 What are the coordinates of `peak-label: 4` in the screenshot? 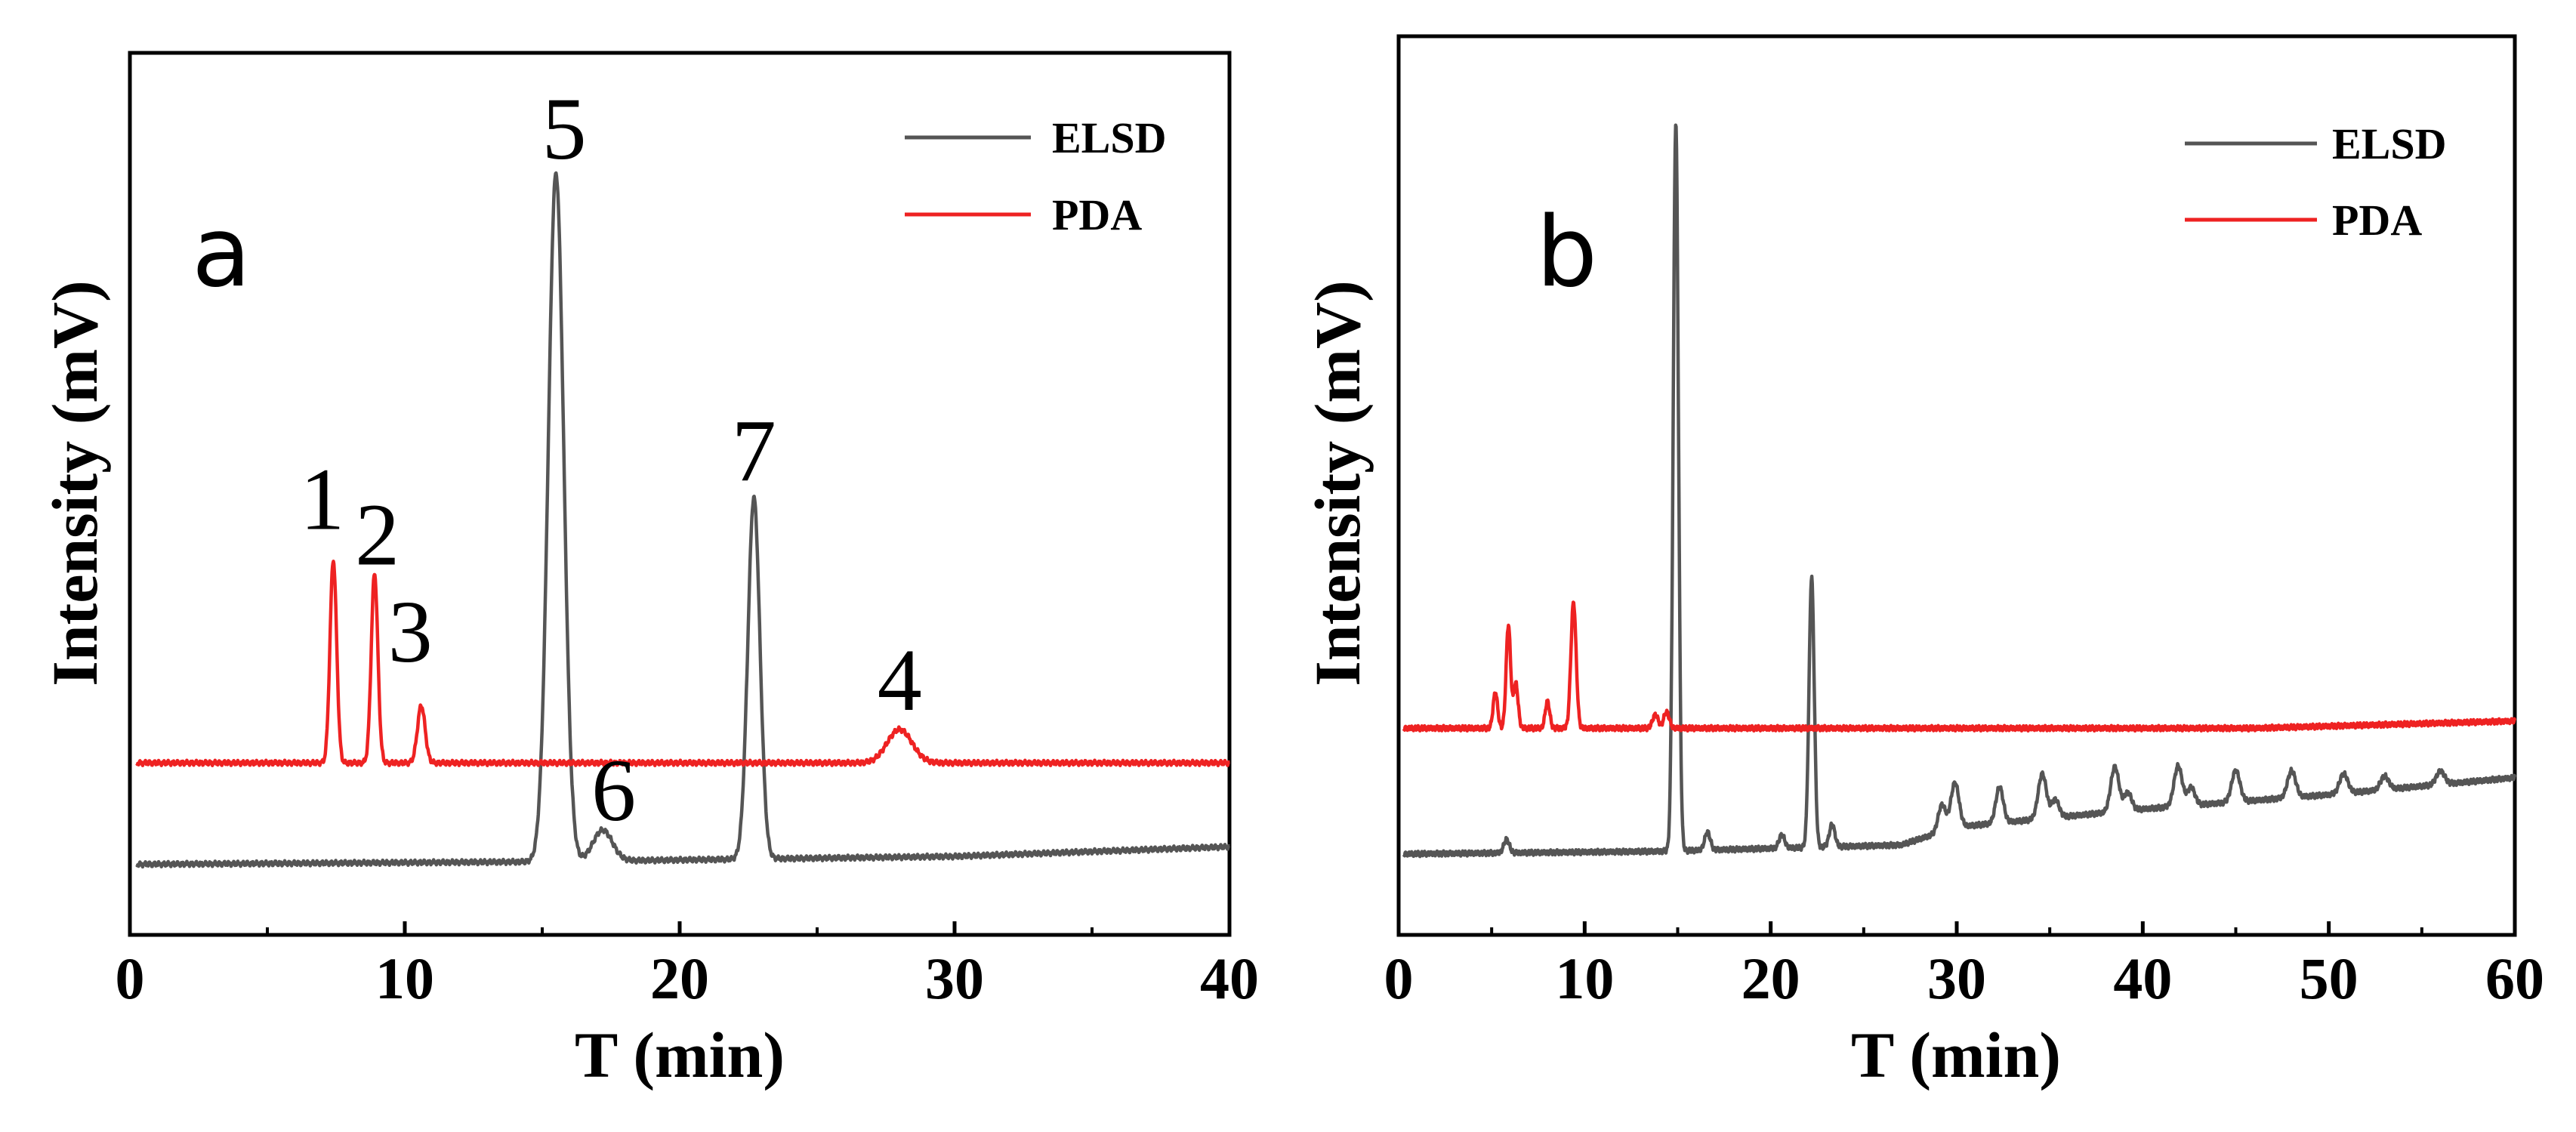 It's located at (900, 680).